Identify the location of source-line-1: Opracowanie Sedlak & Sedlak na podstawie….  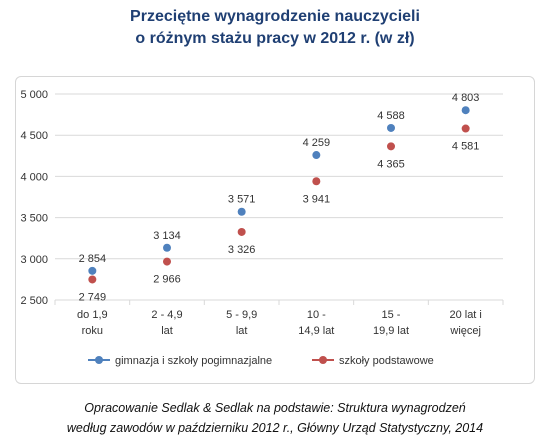
(275, 408).